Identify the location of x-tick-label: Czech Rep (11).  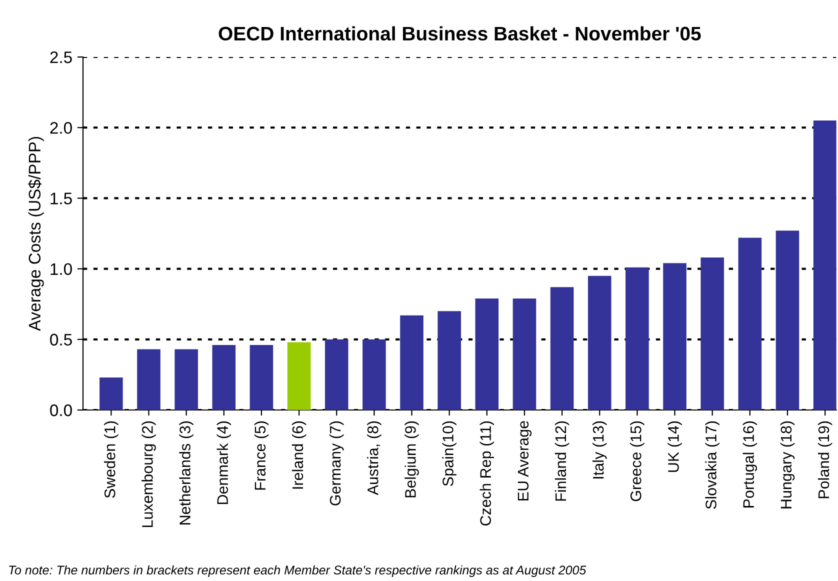
(487, 473).